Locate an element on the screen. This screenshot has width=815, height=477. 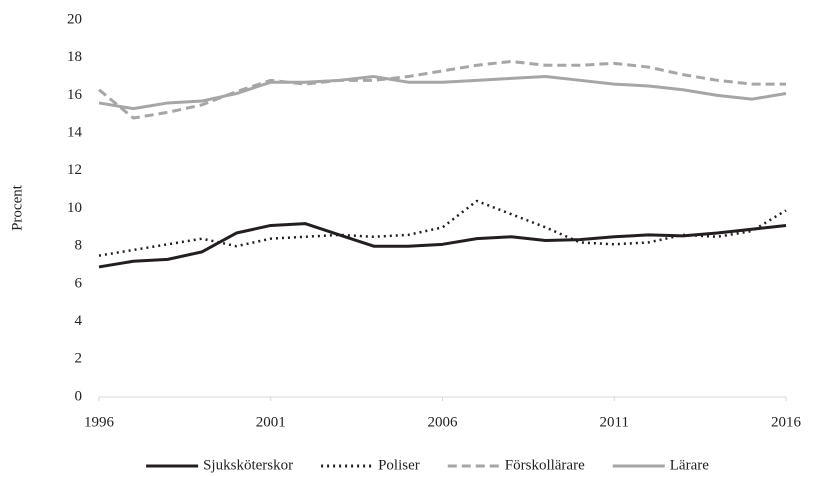
y-tick-label: 20 is located at coordinates (74, 19).